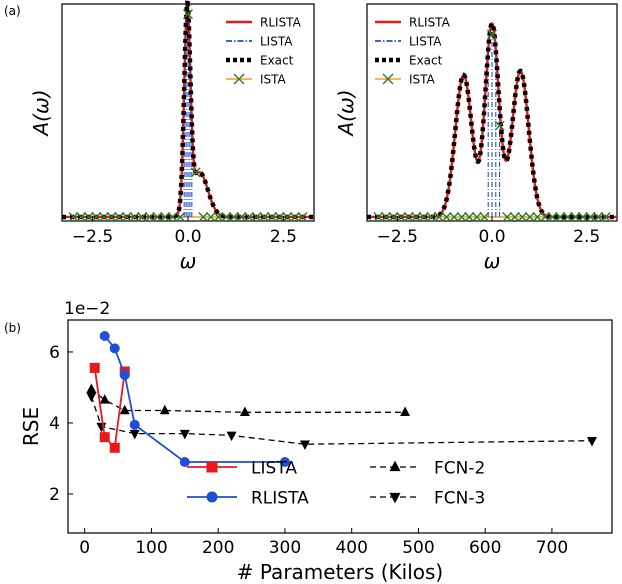 The width and height of the screenshot is (622, 584). Describe the element at coordinates (485, 548) in the screenshot. I see `x-tick-label: 600` at that location.